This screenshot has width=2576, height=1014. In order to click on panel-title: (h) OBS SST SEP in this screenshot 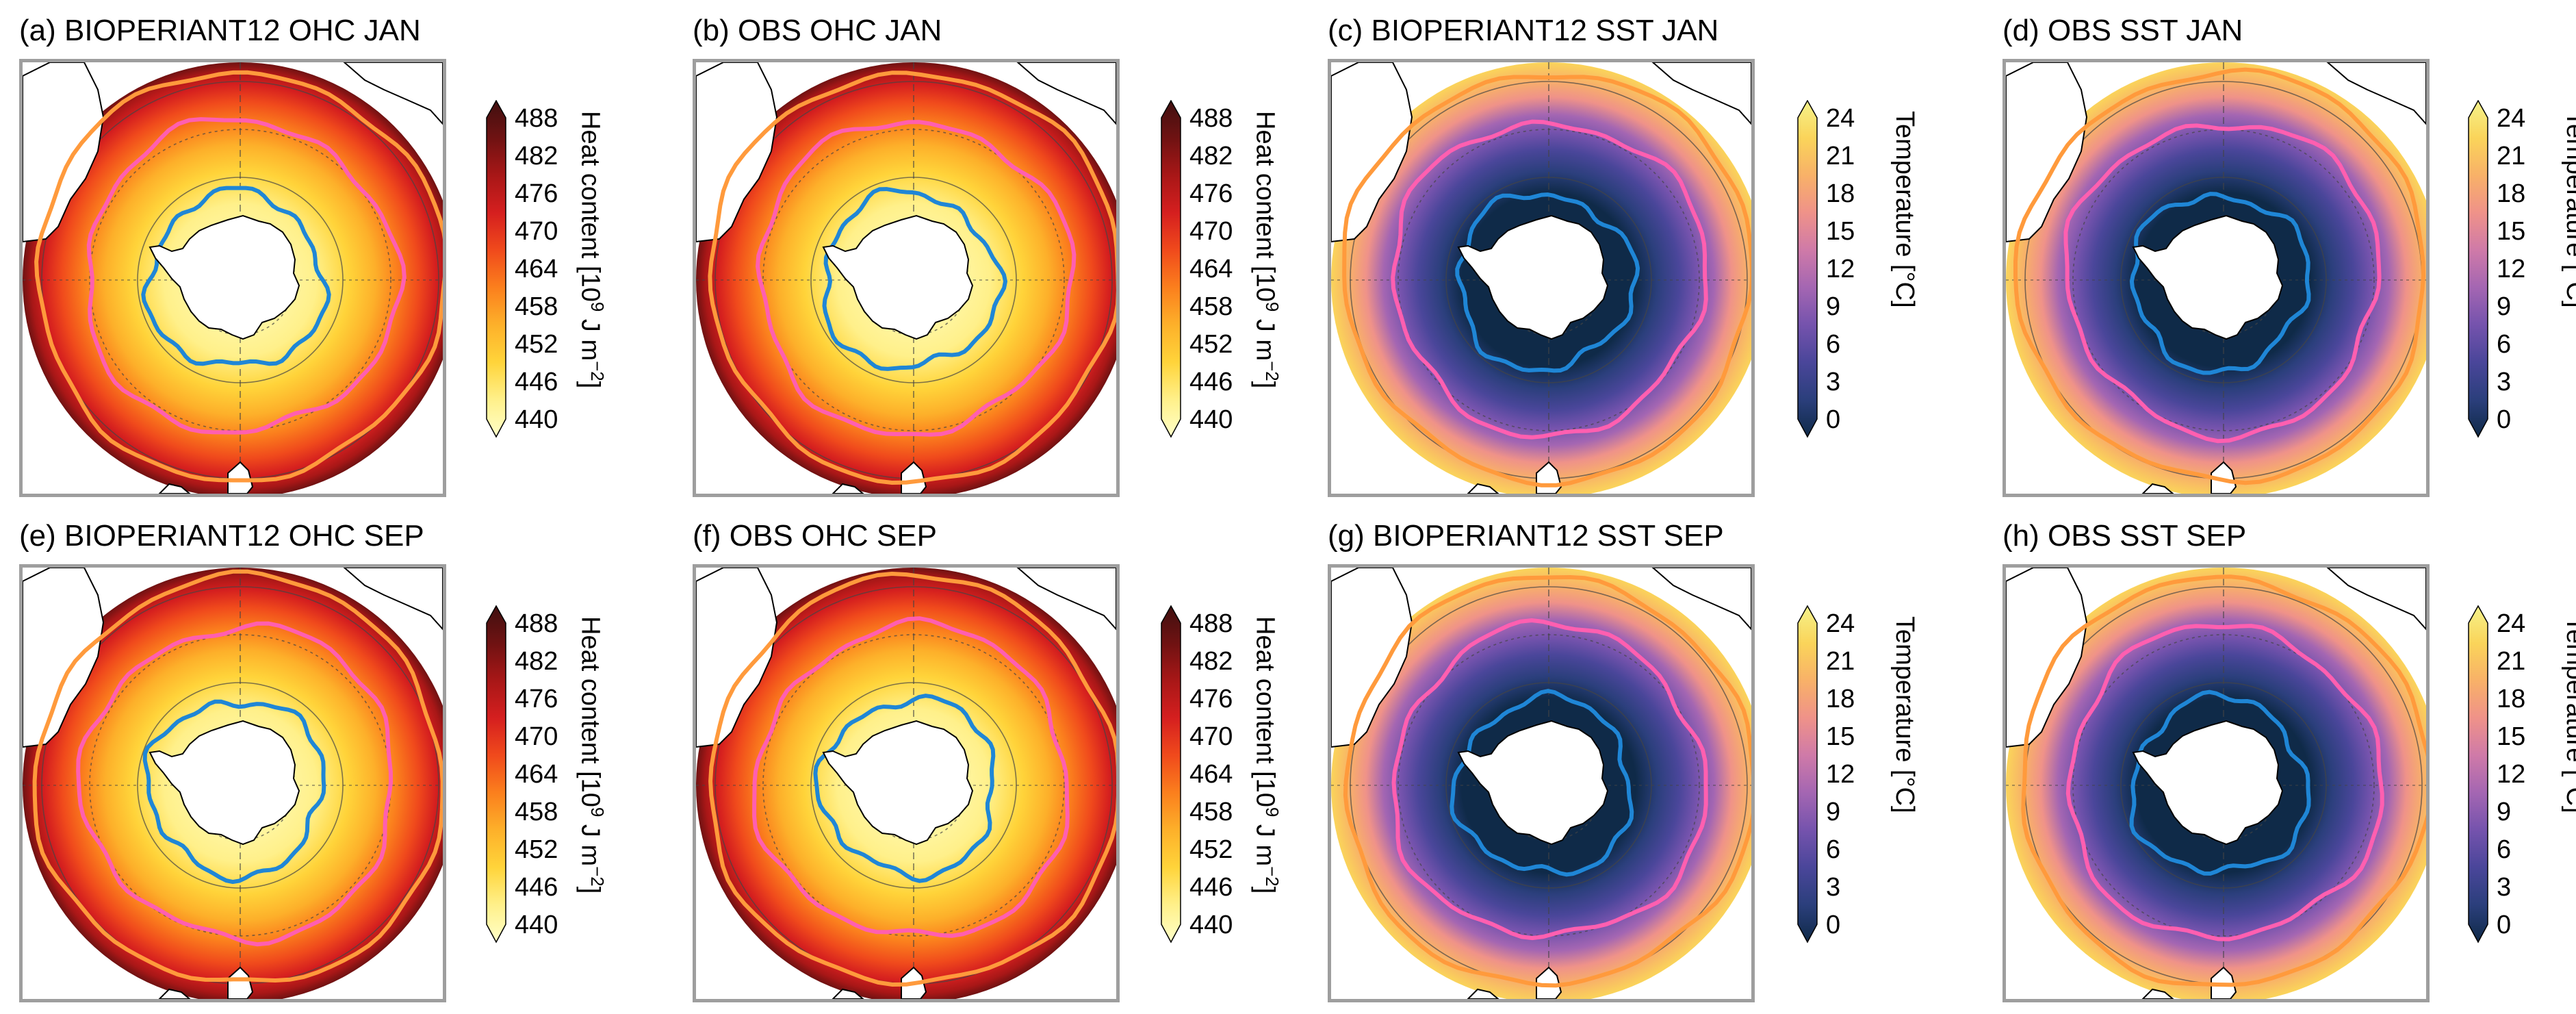, I will do `click(2124, 536)`.